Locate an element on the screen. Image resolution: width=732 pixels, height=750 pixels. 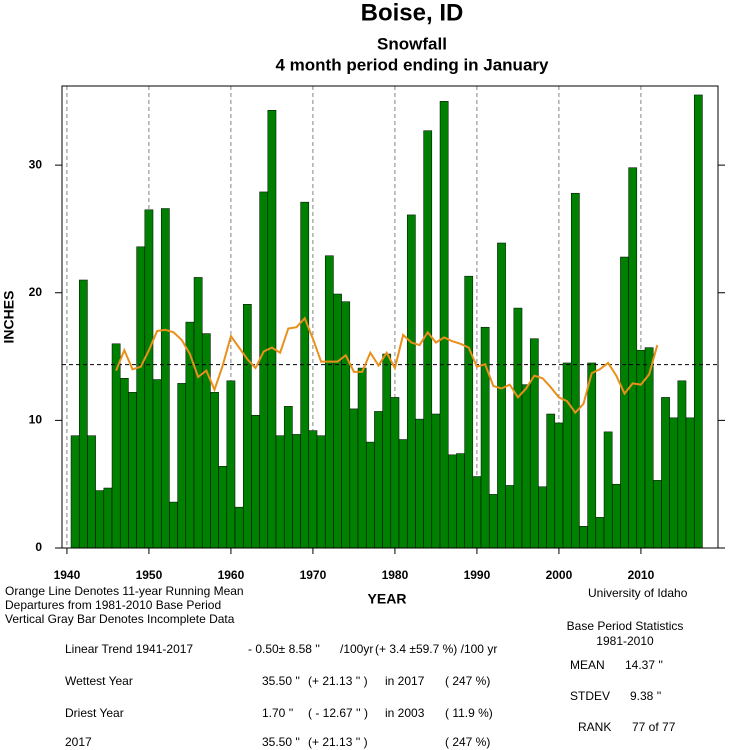
x-tick-label: 2000 is located at coordinates (559, 575).